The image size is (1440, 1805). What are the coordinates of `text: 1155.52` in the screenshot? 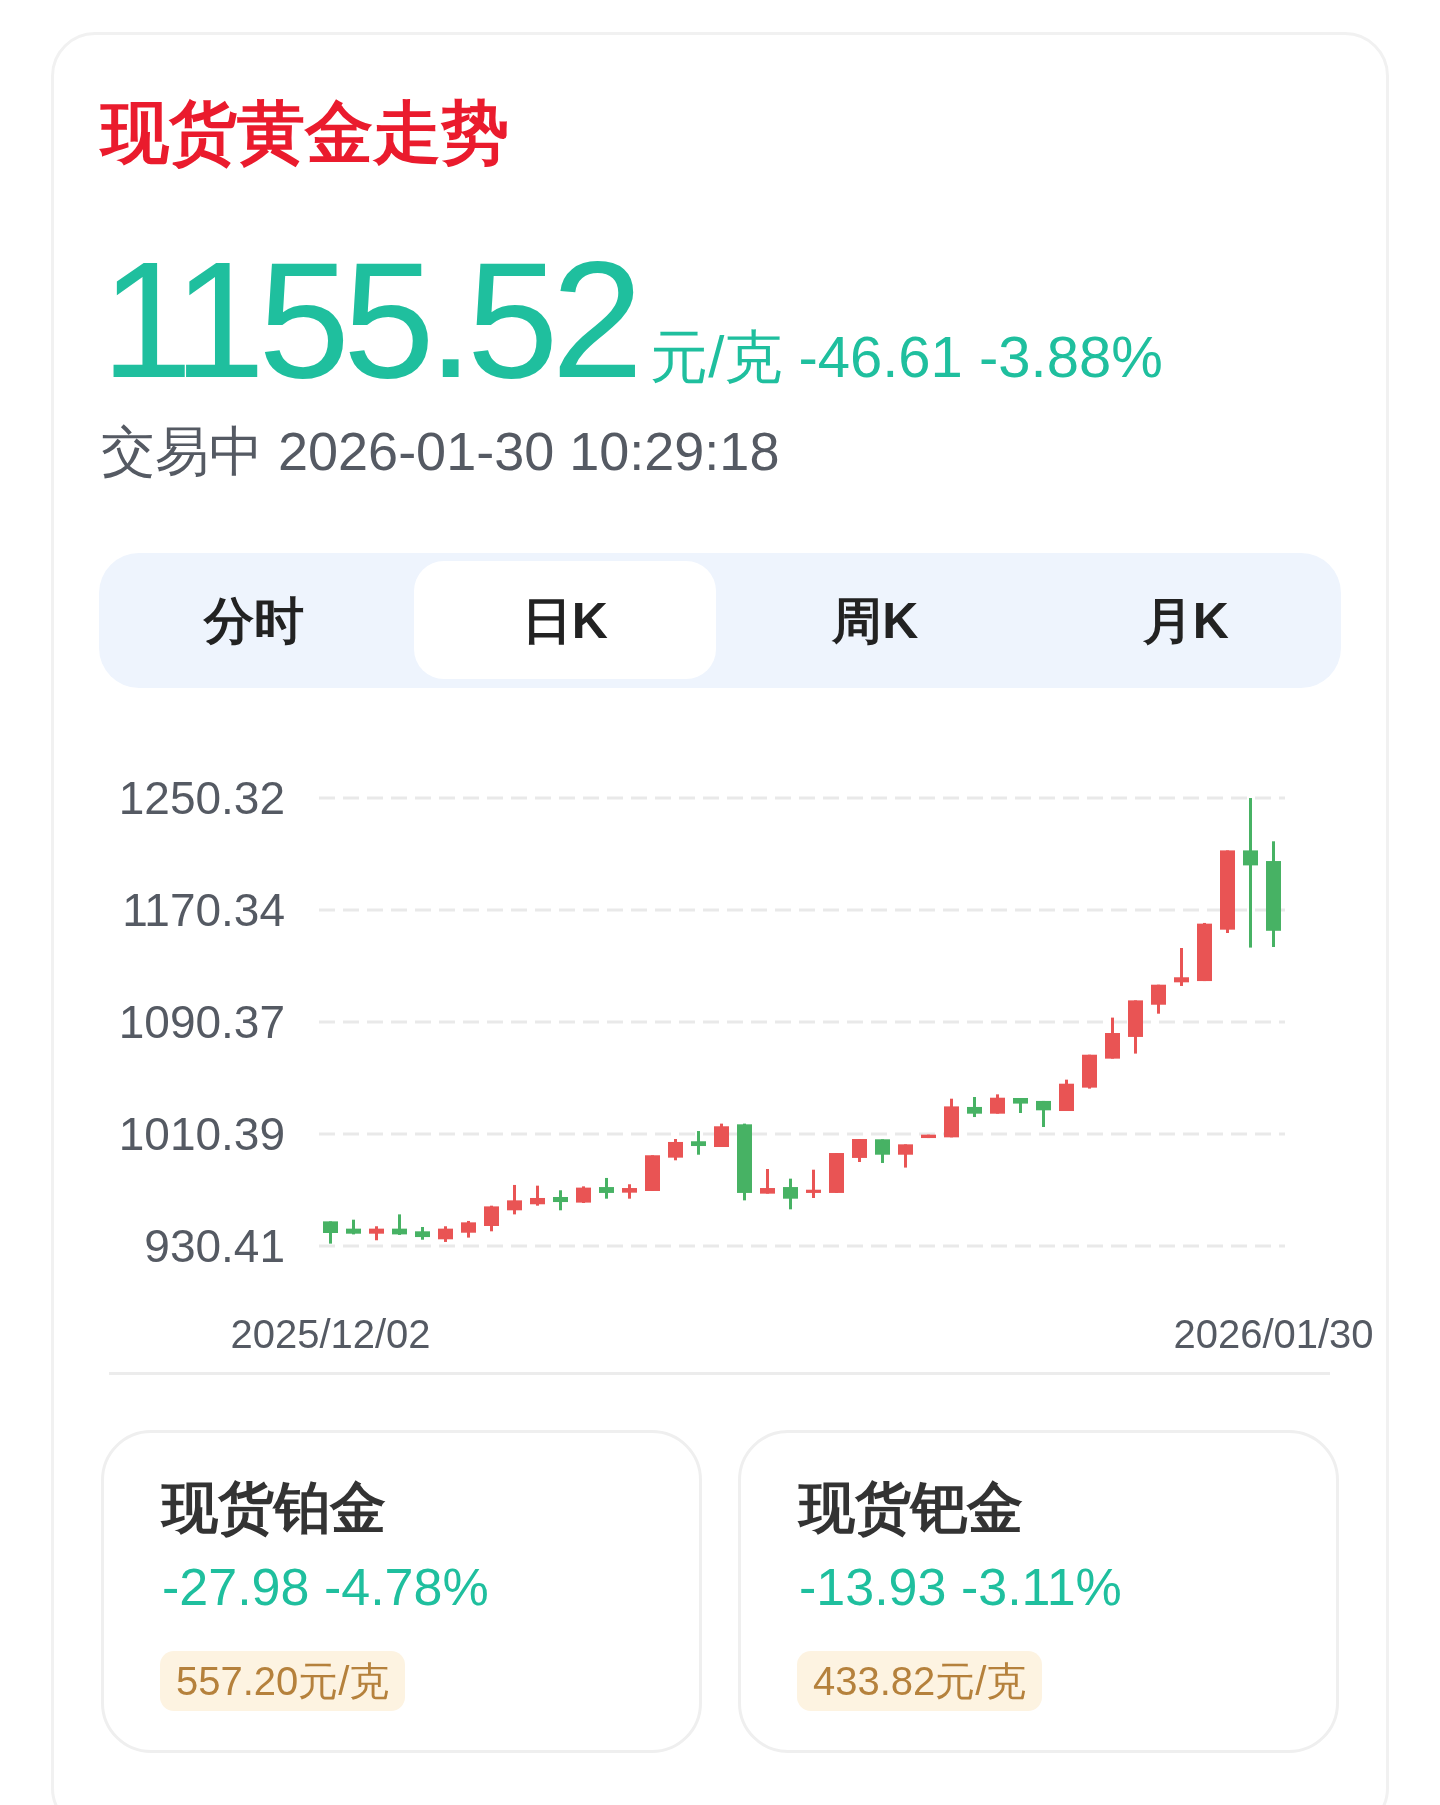 It's located at (369, 320).